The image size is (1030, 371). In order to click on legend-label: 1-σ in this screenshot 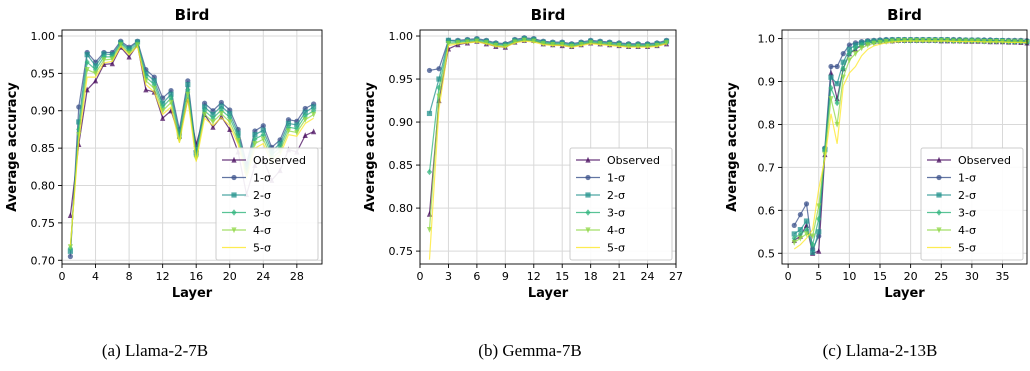, I will do `click(616, 178)`.